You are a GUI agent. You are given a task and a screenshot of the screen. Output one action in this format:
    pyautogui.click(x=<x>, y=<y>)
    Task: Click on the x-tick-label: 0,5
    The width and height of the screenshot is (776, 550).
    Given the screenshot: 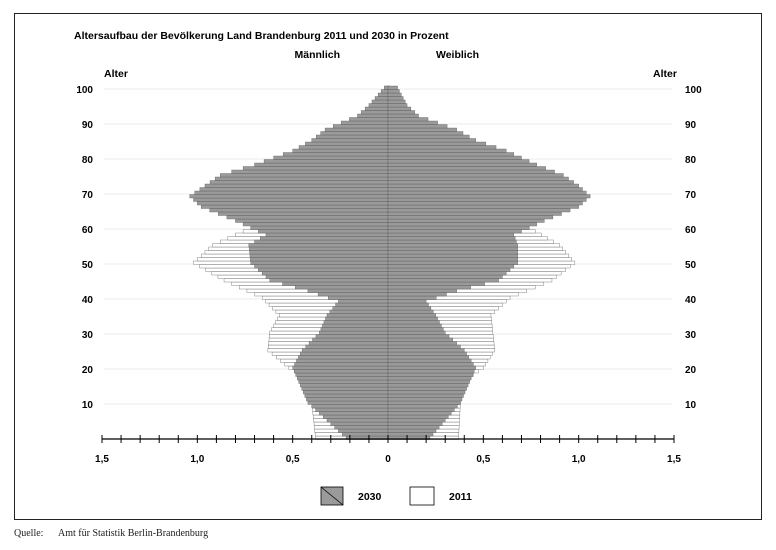 What is the action you would take?
    pyautogui.click(x=483, y=459)
    